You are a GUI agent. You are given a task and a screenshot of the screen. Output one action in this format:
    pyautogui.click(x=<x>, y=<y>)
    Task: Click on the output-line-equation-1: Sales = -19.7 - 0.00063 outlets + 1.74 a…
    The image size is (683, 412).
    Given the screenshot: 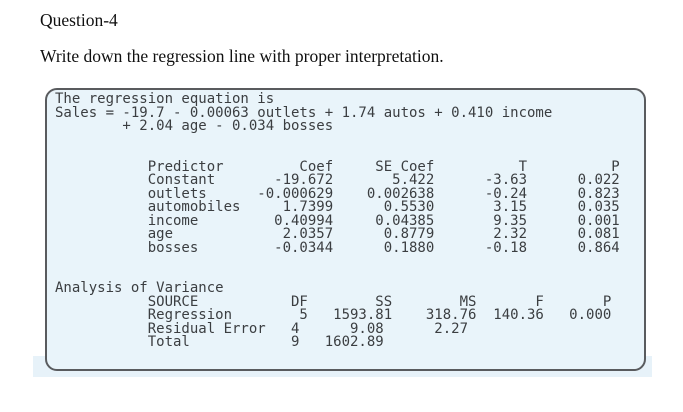 What is the action you would take?
    pyautogui.click(x=304, y=112)
    